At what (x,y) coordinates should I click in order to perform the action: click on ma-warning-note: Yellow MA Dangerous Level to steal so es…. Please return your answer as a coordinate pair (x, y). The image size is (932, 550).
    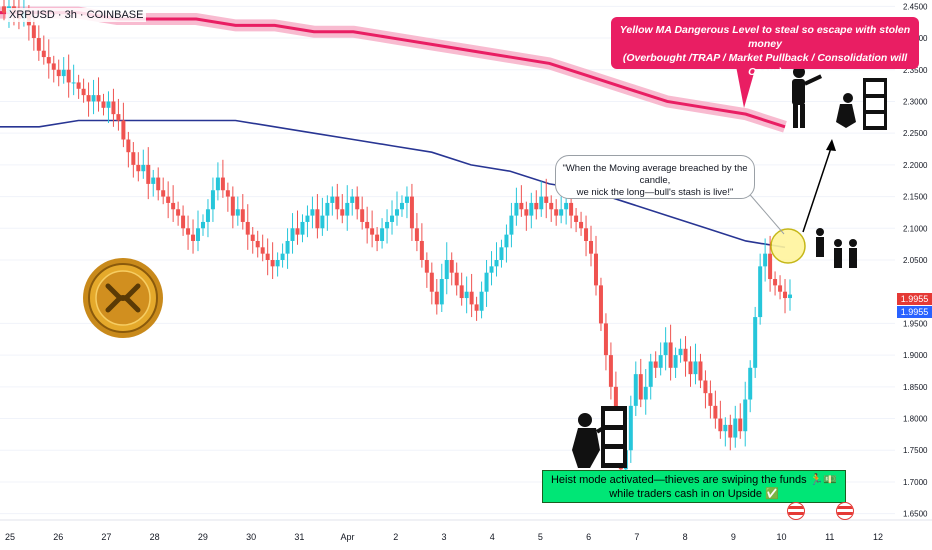
    Looking at the image, I should click on (765, 47).